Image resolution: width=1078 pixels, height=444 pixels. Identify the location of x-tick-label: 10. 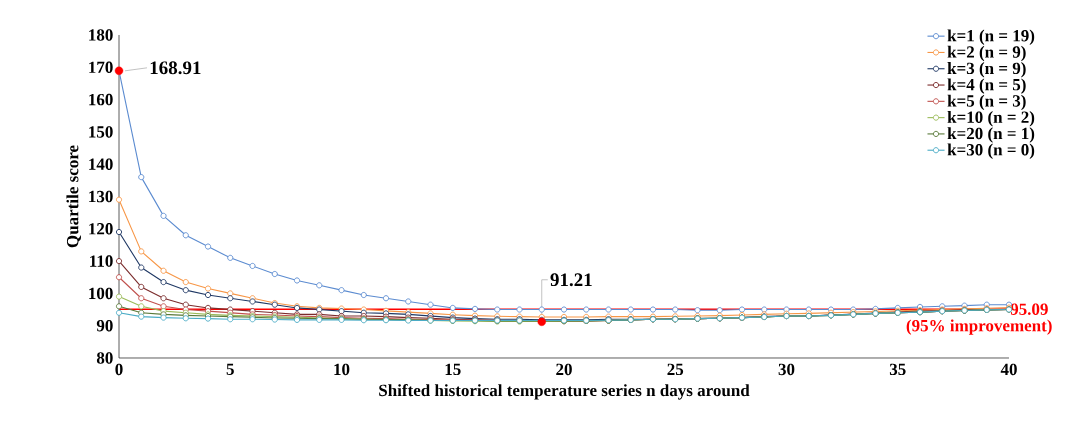
(342, 369).